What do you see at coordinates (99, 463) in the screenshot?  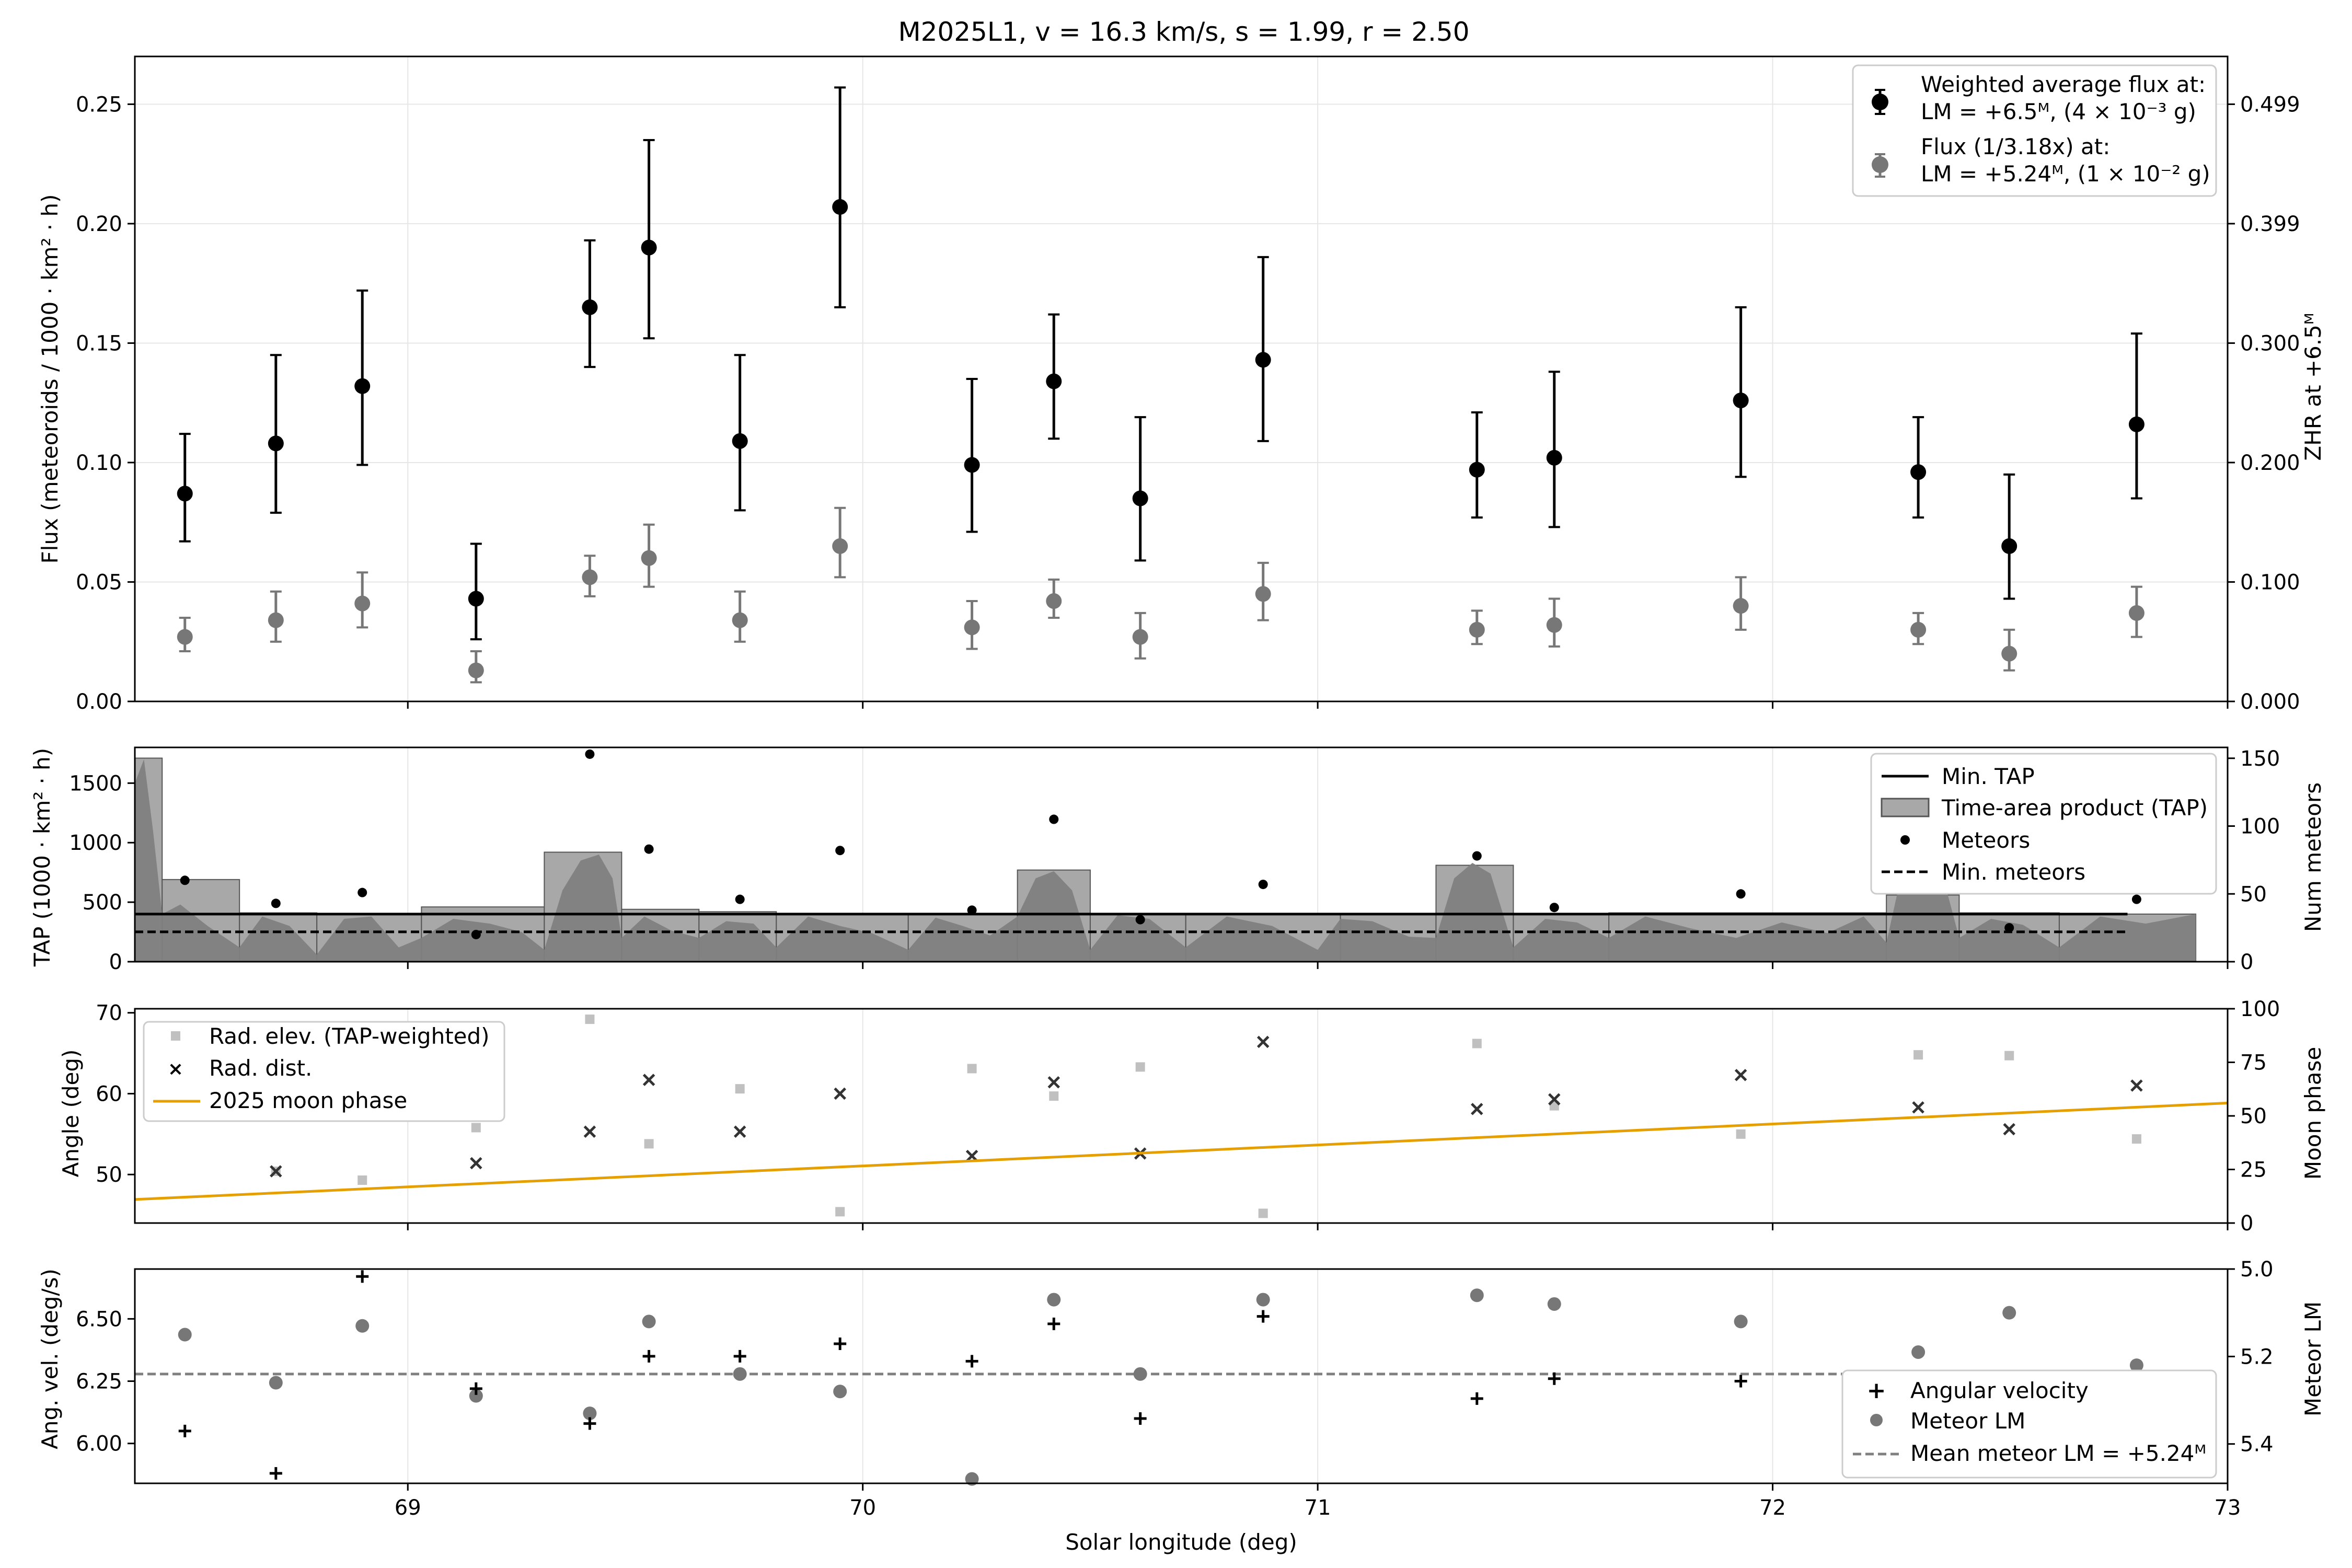 I see `y-tick-label: 0.10` at bounding box center [99, 463].